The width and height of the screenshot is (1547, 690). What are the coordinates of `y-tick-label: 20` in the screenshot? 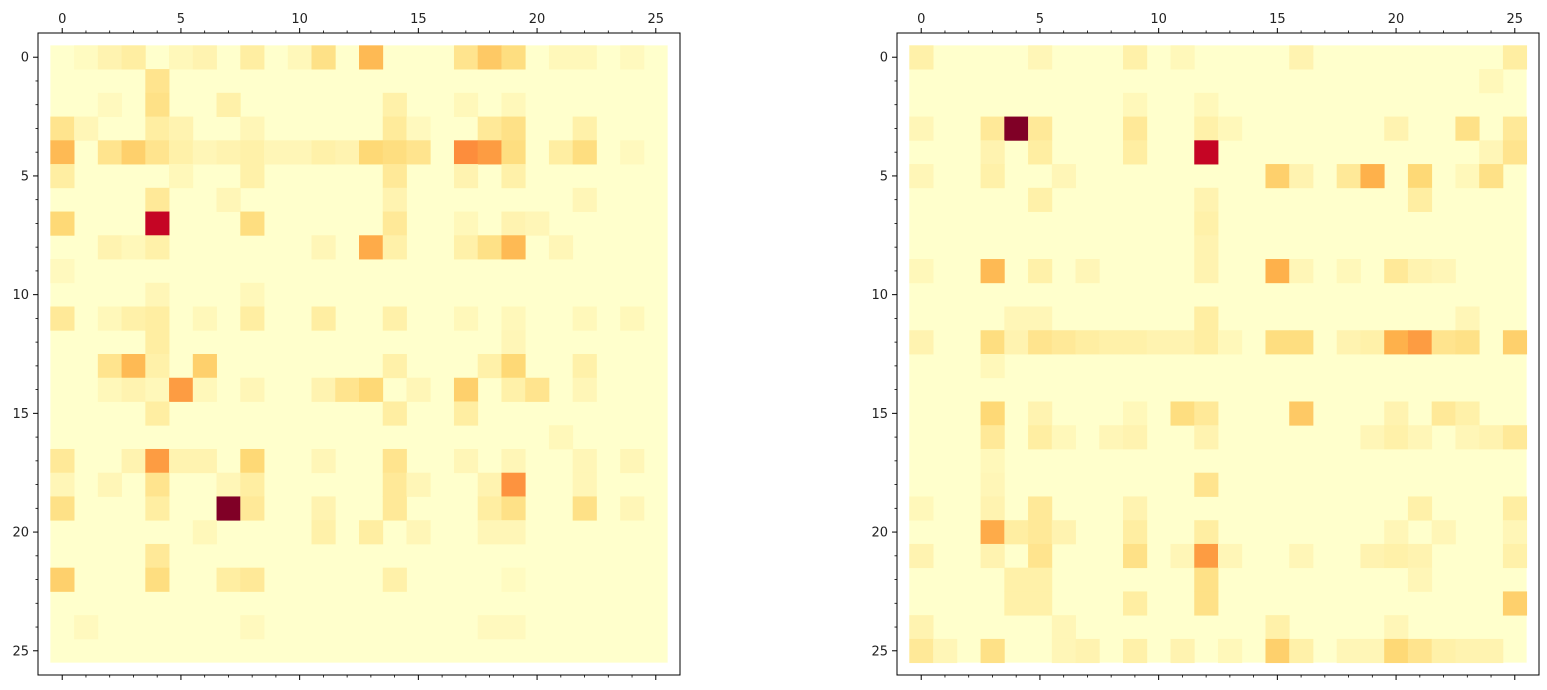 It's located at (20, 533).